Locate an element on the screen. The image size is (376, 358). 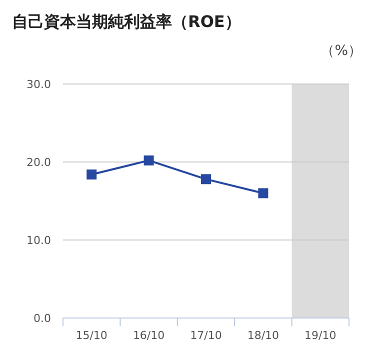
y-tick-label: 0.0 is located at coordinates (42, 318).